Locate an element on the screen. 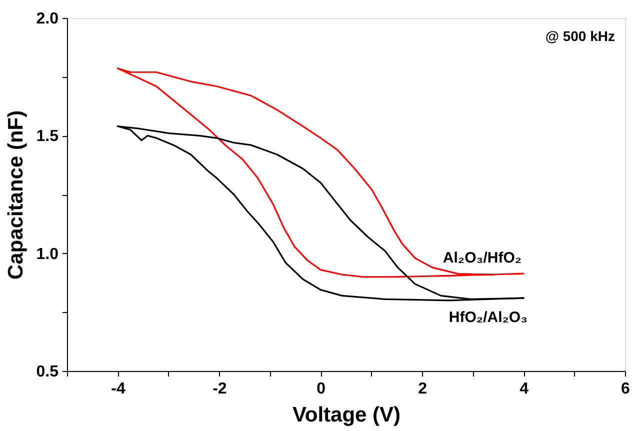  x-tick-label: 2 is located at coordinates (423, 389).